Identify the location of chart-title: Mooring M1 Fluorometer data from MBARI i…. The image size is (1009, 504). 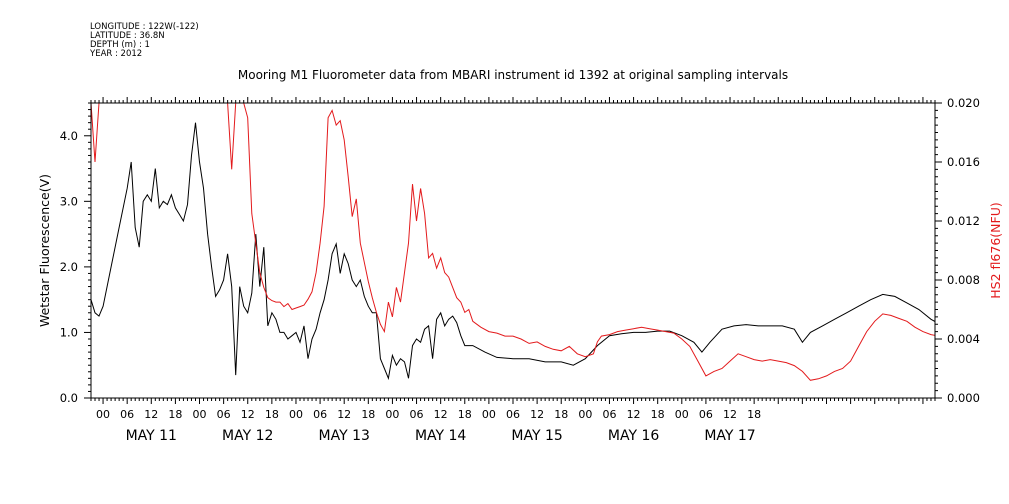
(513, 75).